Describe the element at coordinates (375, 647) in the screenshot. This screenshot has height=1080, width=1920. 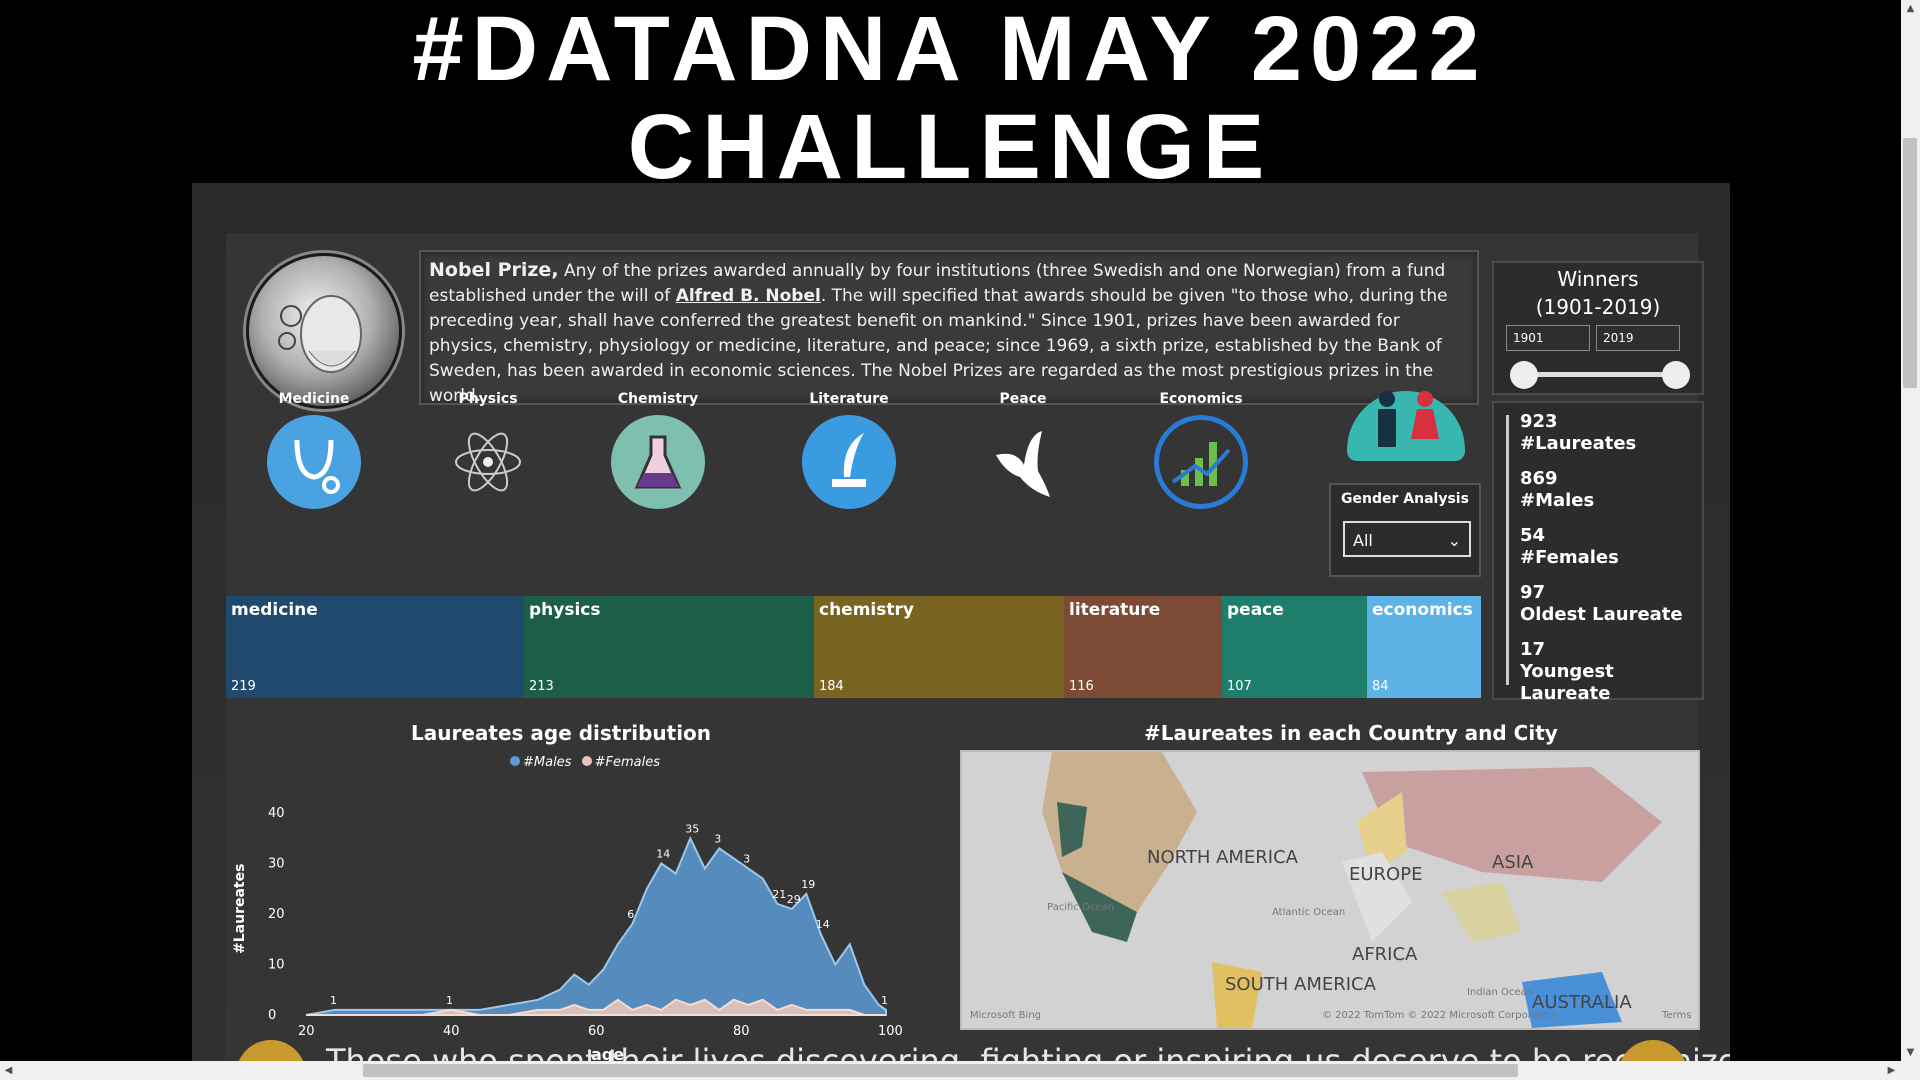
I see `treemap-tile-medicine: medicine 219` at that location.